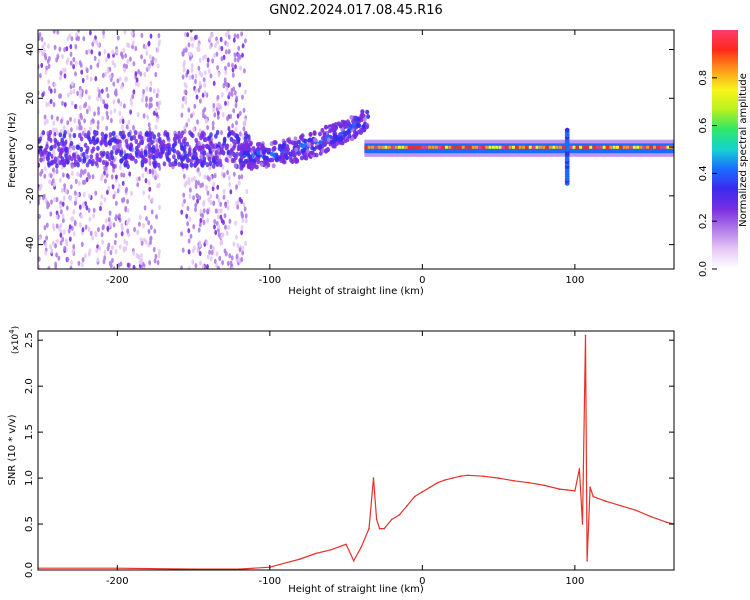  What do you see at coordinates (14, 340) in the screenshot?
I see `snr-y-multiplier: (x104)` at bounding box center [14, 340].